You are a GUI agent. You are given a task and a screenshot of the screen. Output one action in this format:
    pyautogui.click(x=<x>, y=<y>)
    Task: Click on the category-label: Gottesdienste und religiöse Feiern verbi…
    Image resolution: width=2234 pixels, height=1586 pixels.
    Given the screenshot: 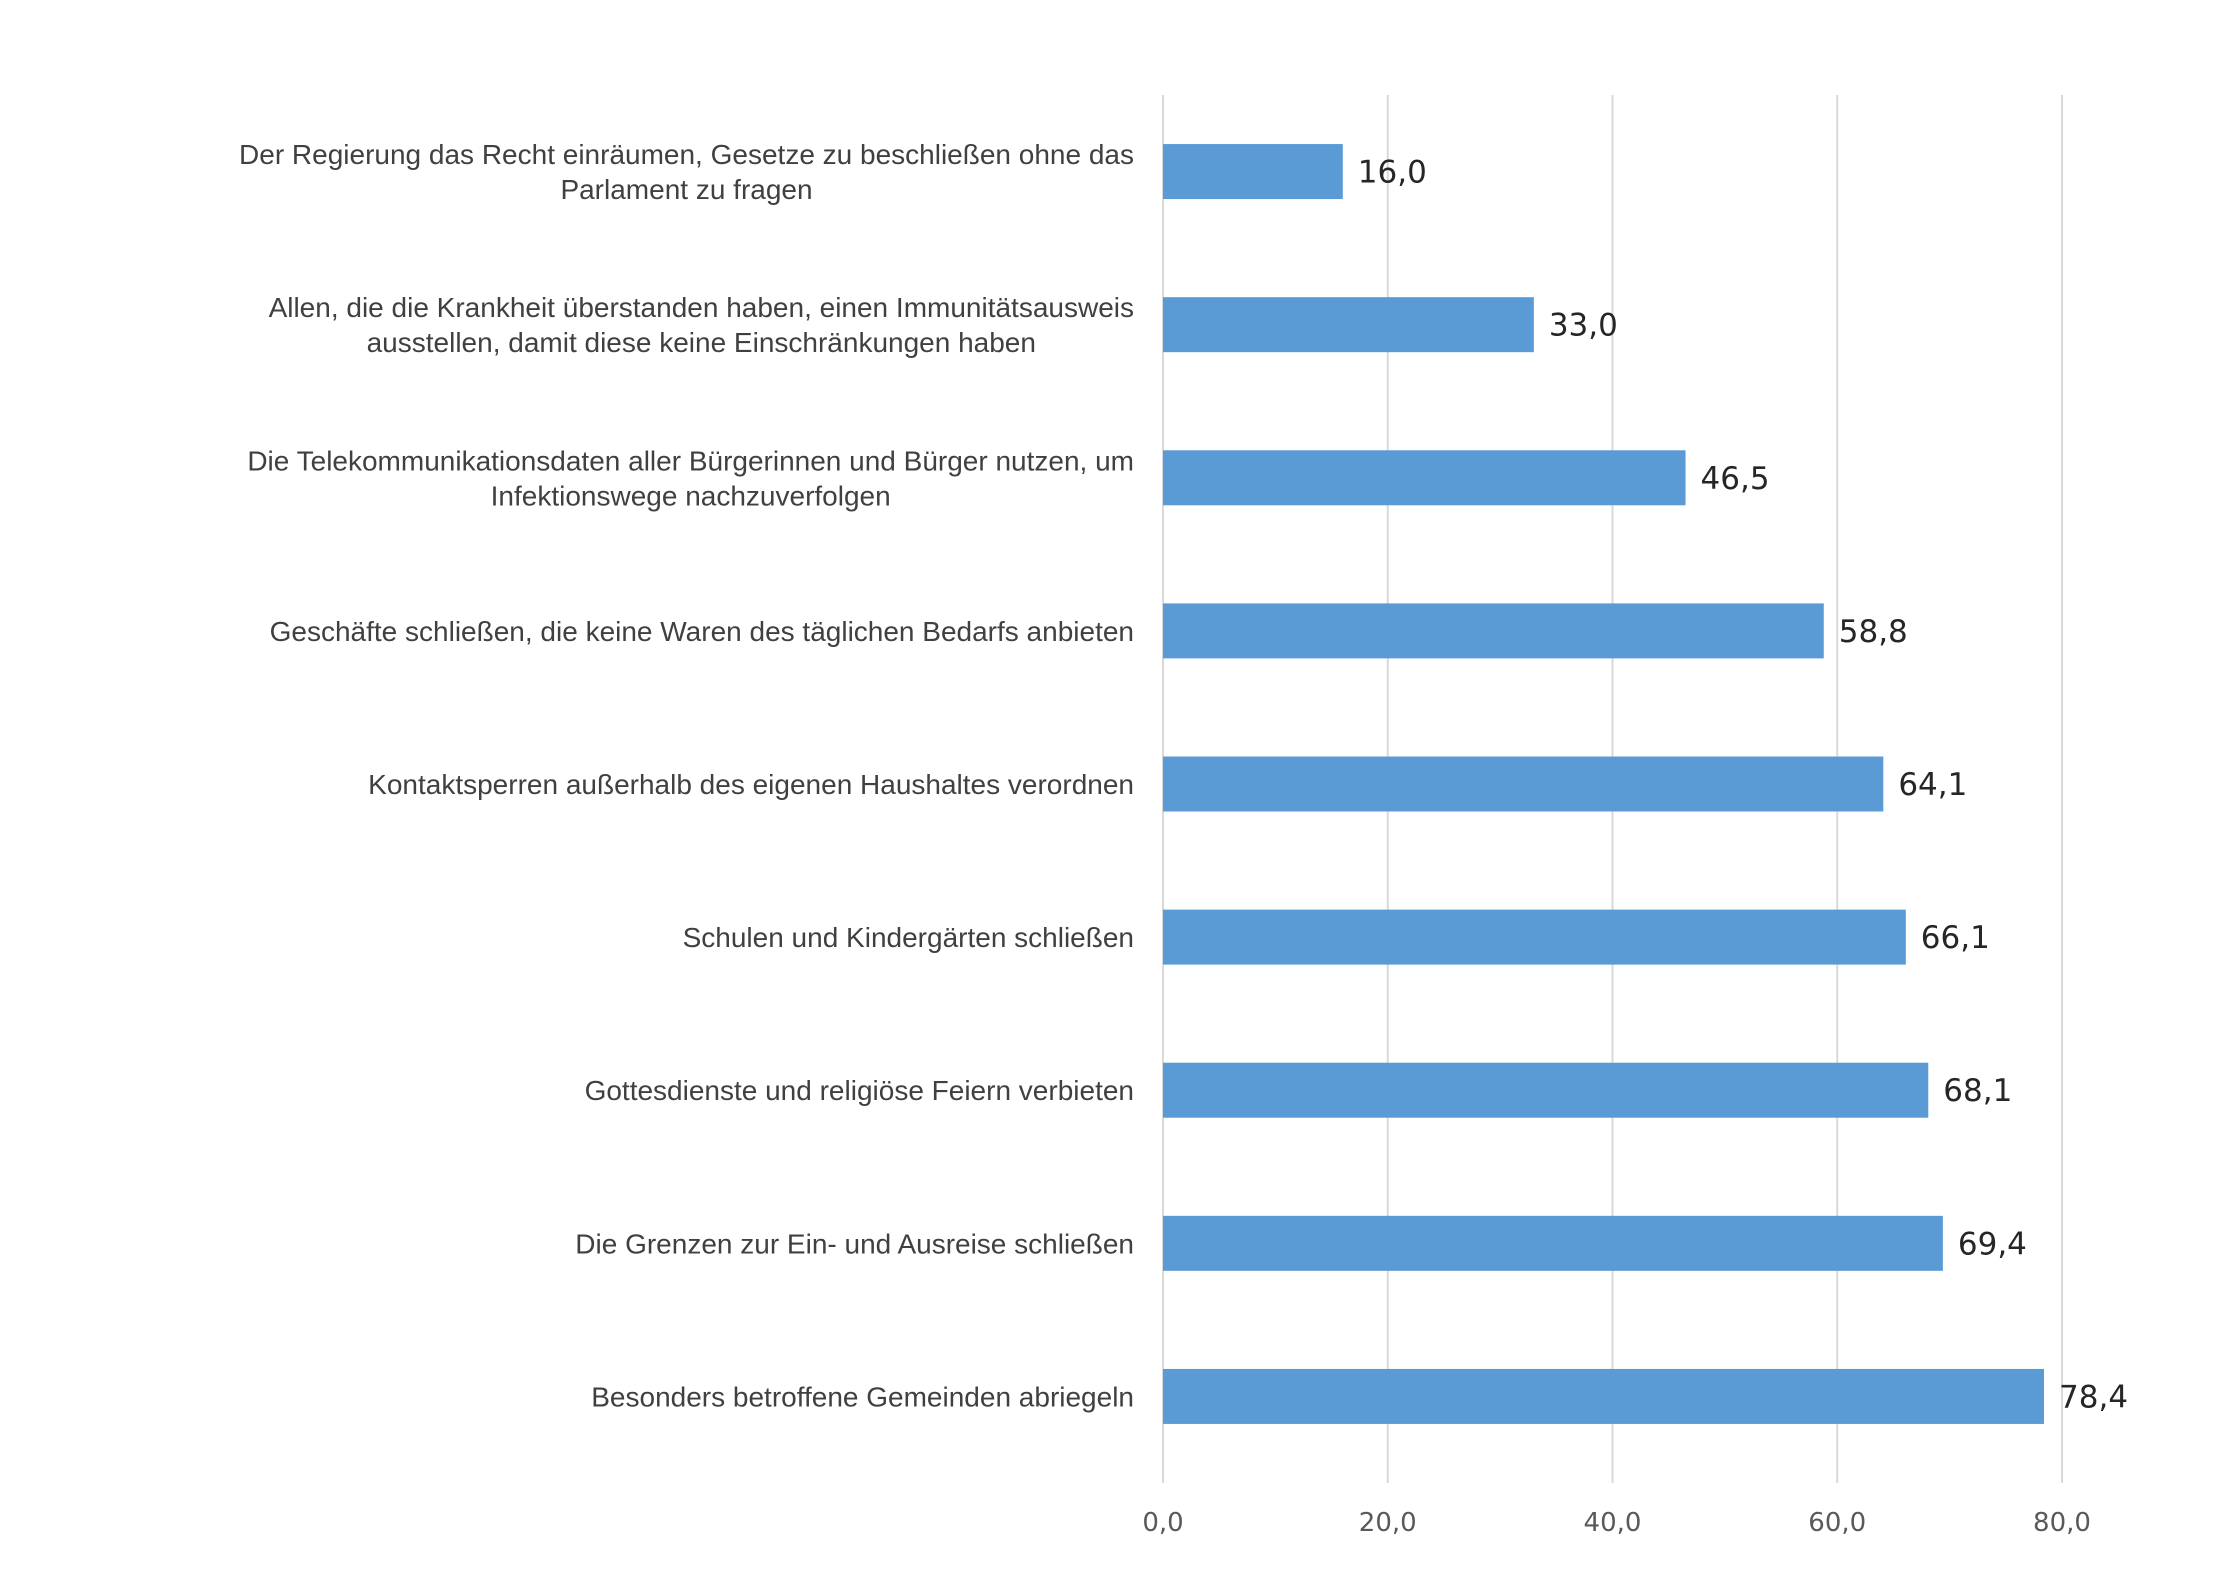 What is the action you would take?
    pyautogui.click(x=859, y=1090)
    